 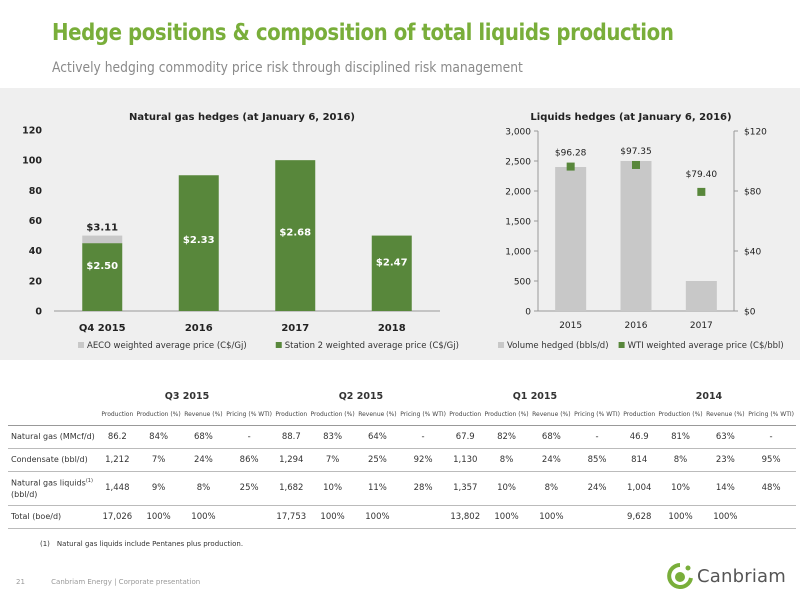 I want to click on table-cell: 88.7, so click(x=291, y=437).